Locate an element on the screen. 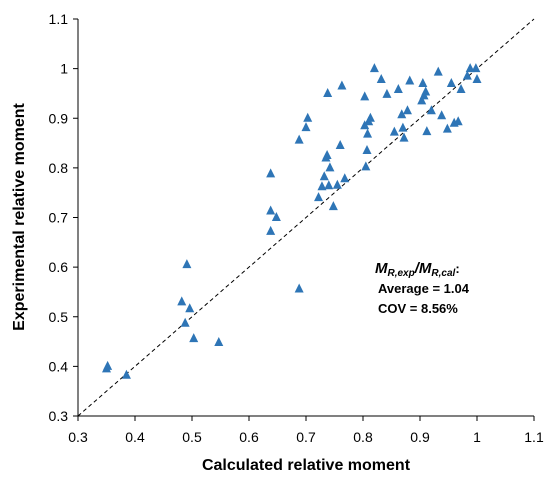  y-tick-label: 1 is located at coordinates (64, 69).